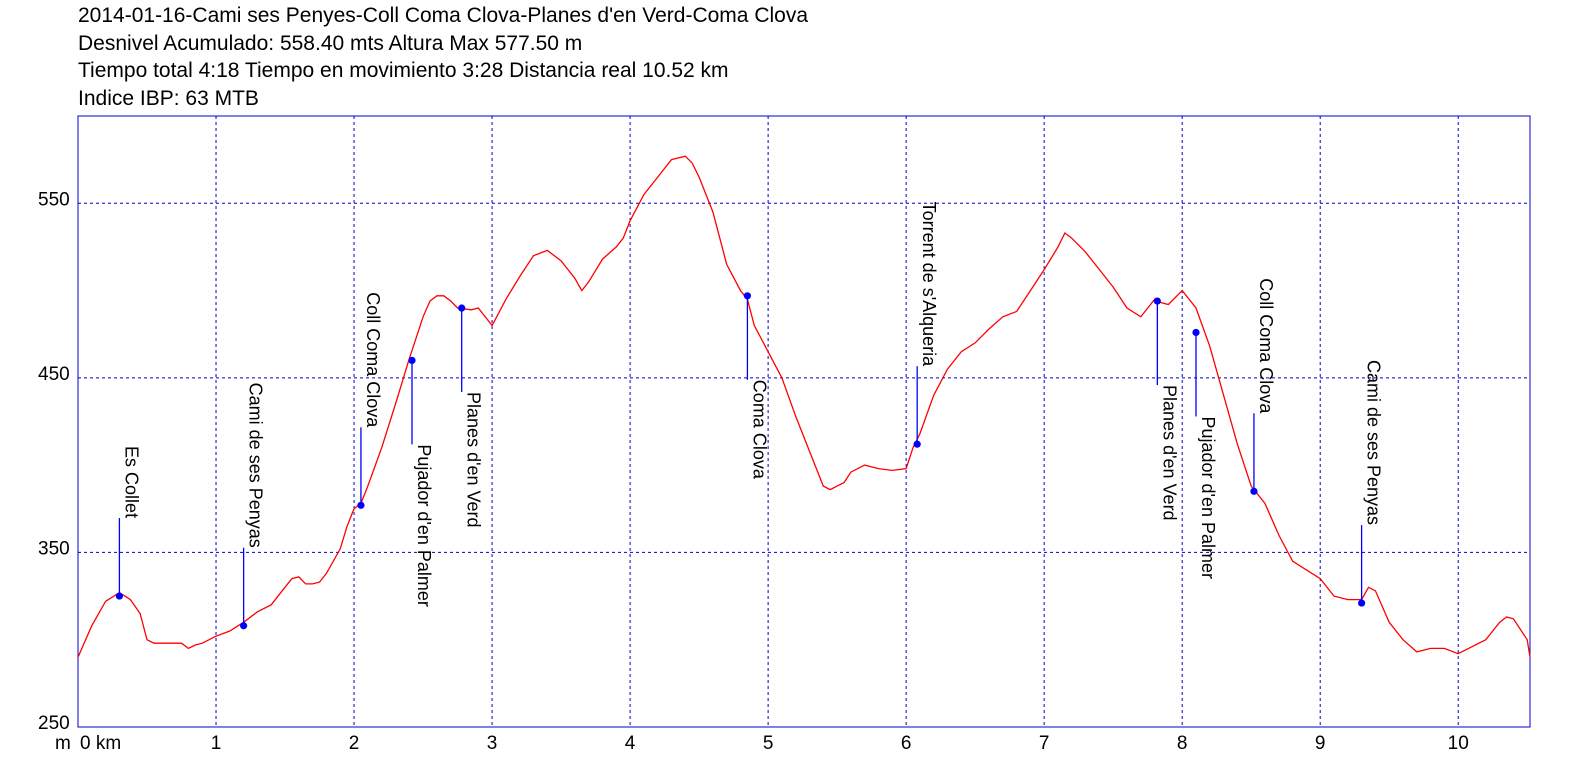 The height and width of the screenshot is (778, 1596). I want to click on x-tick-label: 5, so click(768, 743).